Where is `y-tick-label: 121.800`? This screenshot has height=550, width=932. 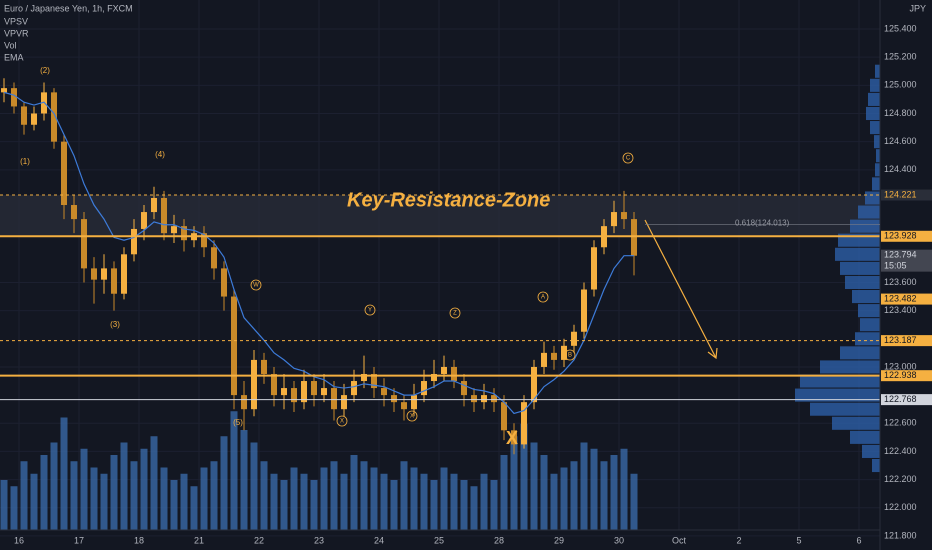
y-tick-label: 121.800 is located at coordinates (900, 535).